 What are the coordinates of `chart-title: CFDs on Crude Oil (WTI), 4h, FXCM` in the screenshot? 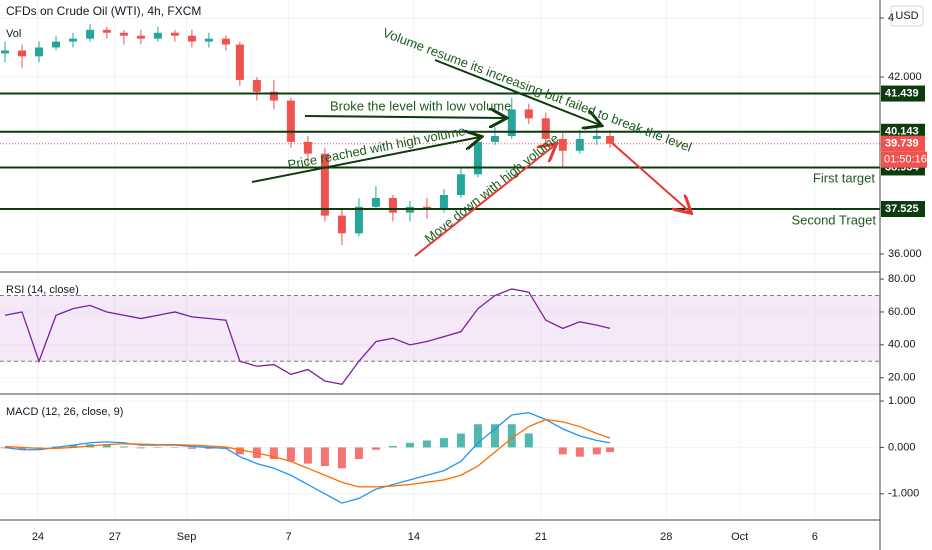 It's located at (103, 11).